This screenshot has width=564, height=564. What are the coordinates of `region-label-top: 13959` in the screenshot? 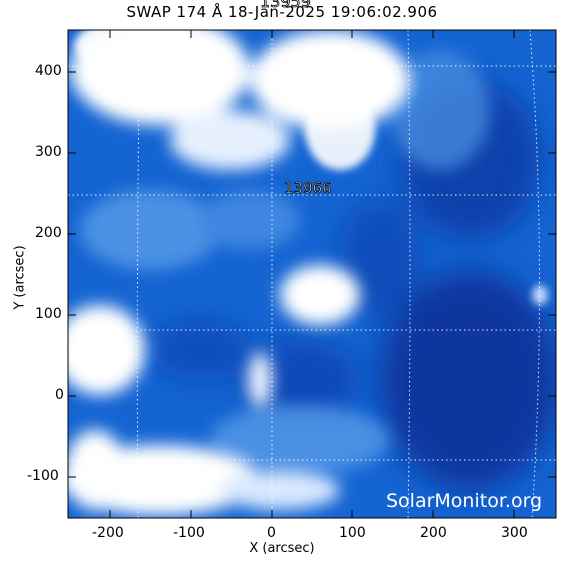 It's located at (285, 5).